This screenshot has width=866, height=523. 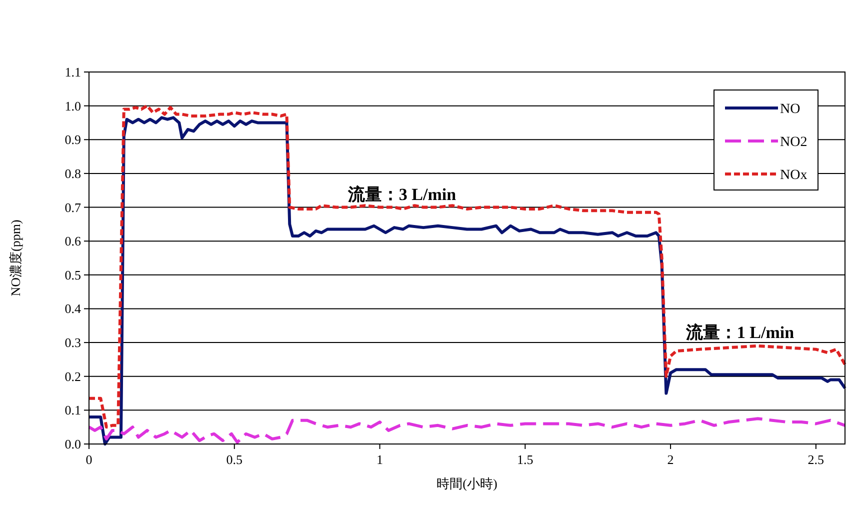 I want to click on y-tick-label: 1.0, so click(x=72, y=106).